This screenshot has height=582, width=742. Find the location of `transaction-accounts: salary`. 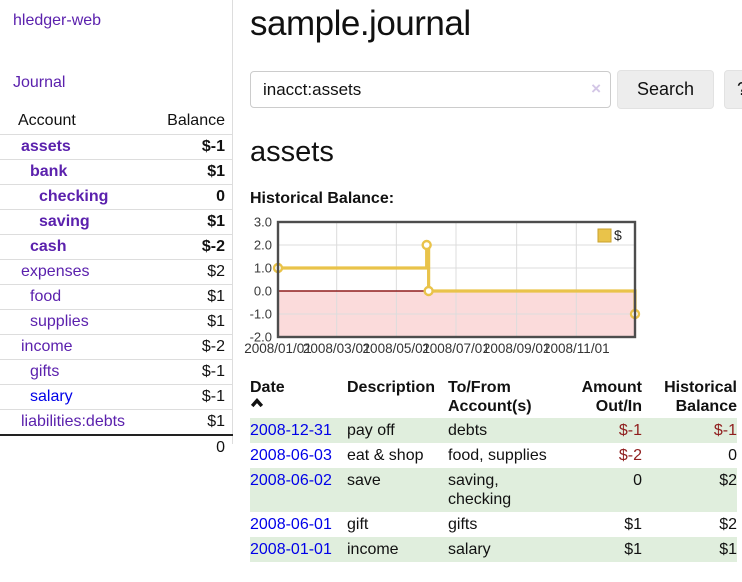

transaction-accounts: salary is located at coordinates (469, 549).